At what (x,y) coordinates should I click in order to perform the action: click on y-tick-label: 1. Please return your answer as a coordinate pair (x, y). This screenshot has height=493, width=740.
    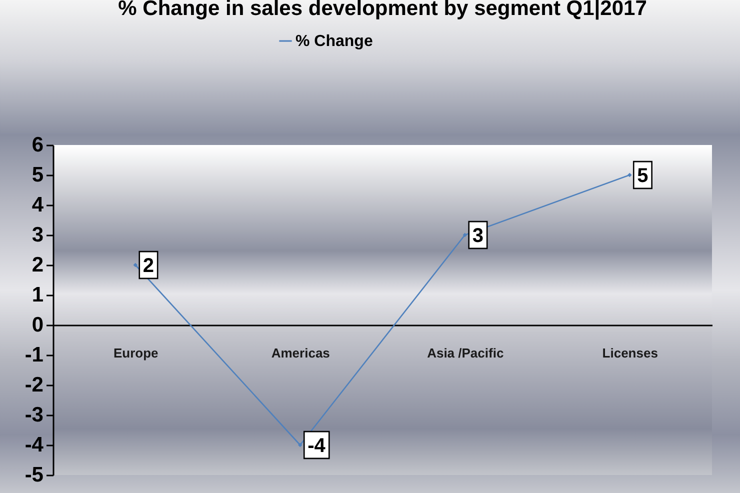
    Looking at the image, I should click on (38, 295).